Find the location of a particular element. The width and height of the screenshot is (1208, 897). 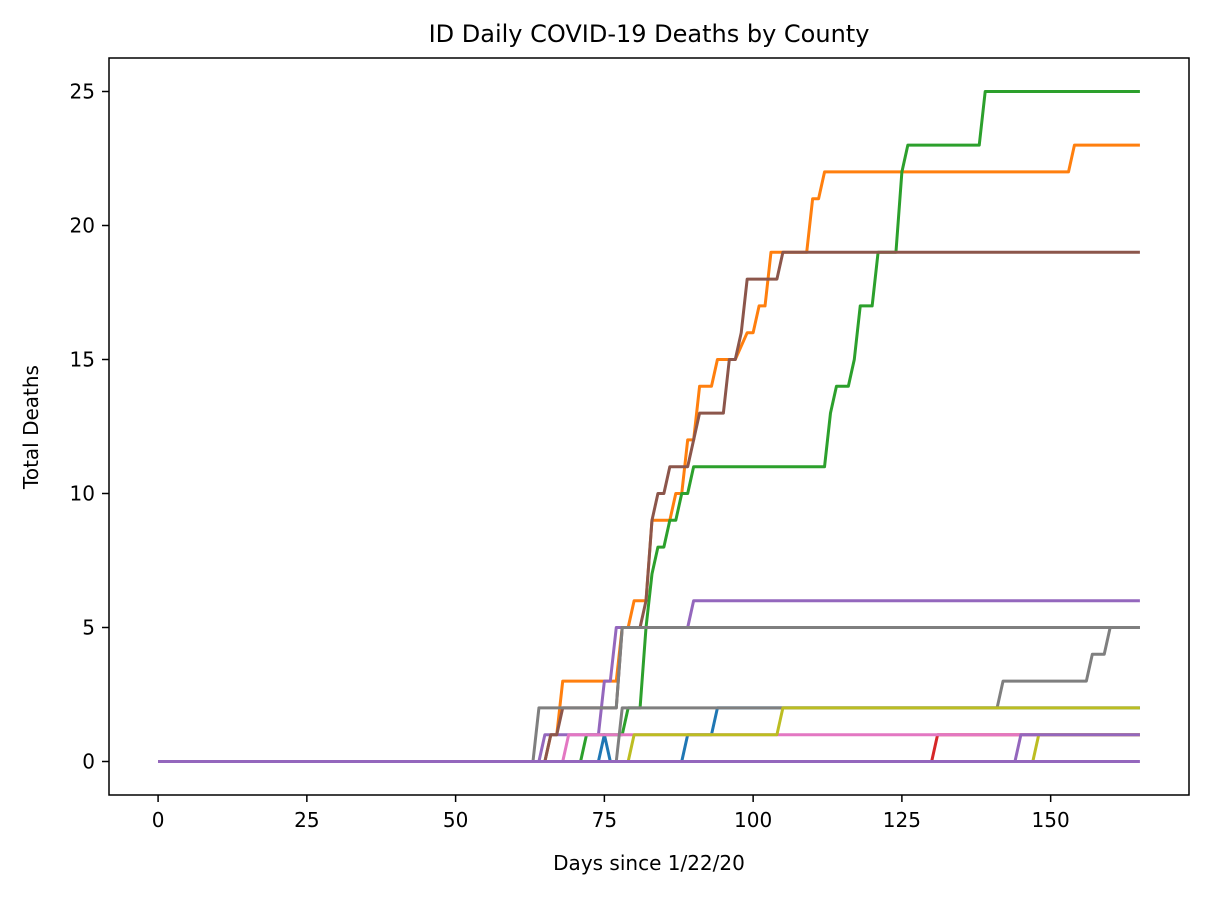

x-tick-label: 100 is located at coordinates (753, 820).